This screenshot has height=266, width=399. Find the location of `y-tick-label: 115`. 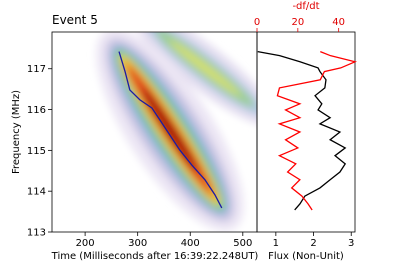

y-tick-label: 115 is located at coordinates (36, 151).